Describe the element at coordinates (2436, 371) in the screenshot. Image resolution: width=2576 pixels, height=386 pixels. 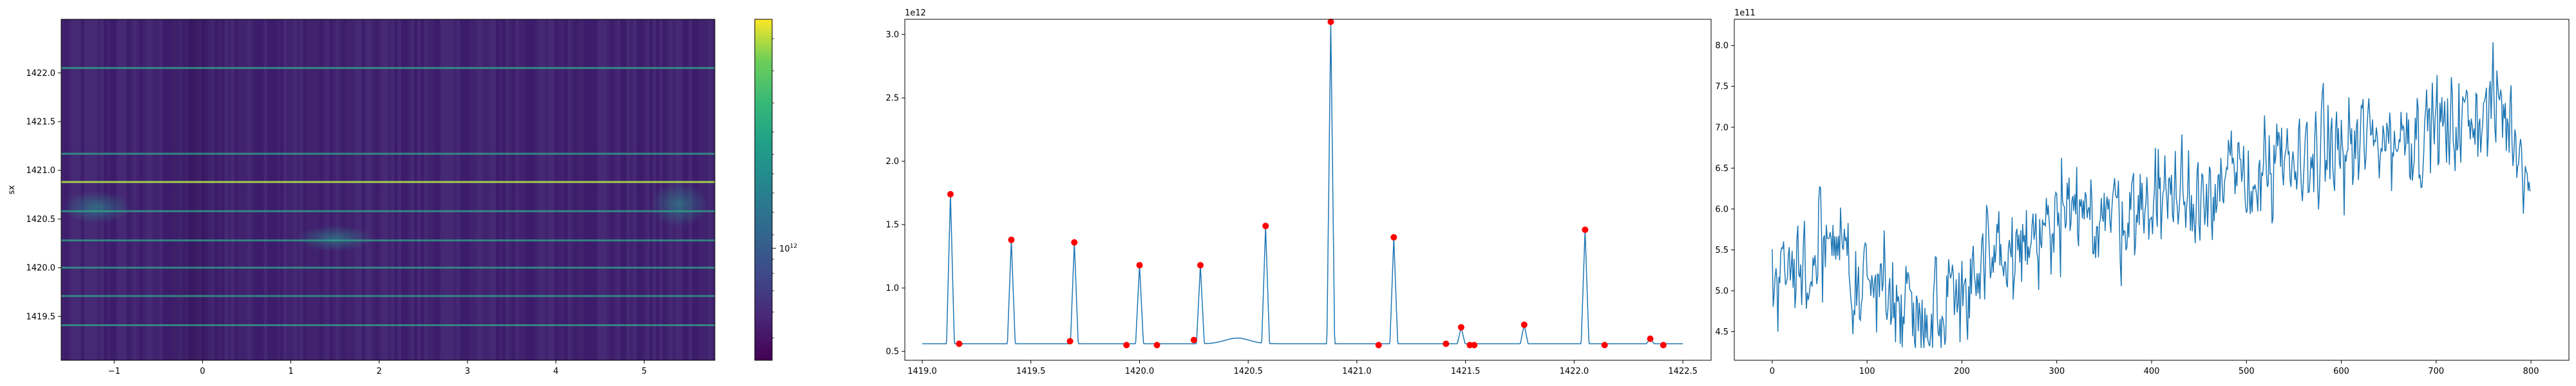
I see `trace-x-tick-label: 700` at that location.